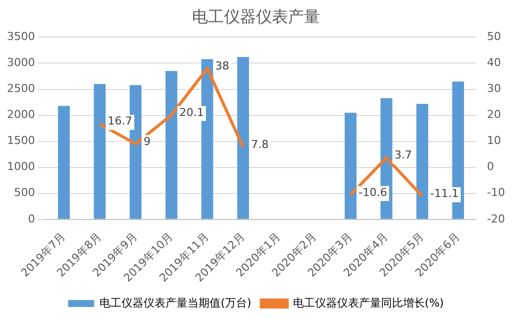 The height and width of the screenshot is (319, 512). What do you see at coordinates (494, 89) in the screenshot?
I see `y2-tick-label: 30` at bounding box center [494, 89].